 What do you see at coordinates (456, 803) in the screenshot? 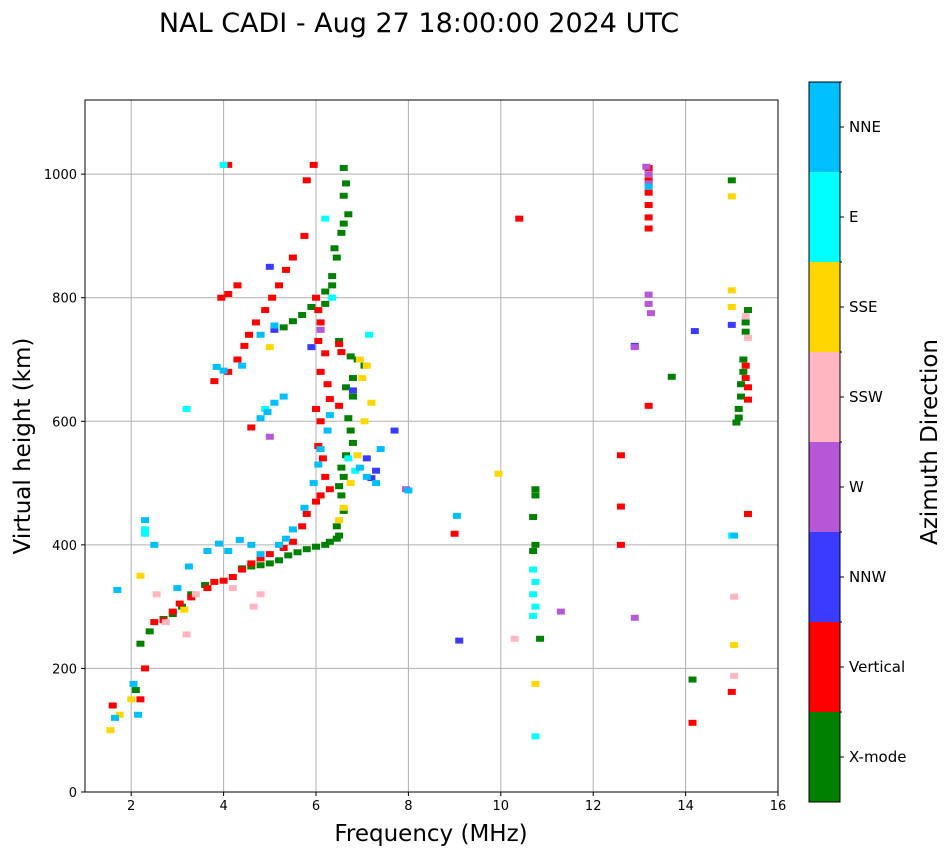
I see `x-axis-ticks: 2 4 6 8 10 12 14 16` at bounding box center [456, 803].